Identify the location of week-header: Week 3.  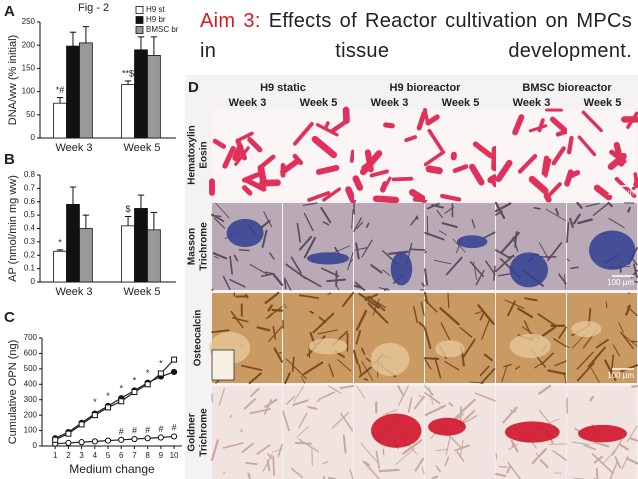
(532, 103).